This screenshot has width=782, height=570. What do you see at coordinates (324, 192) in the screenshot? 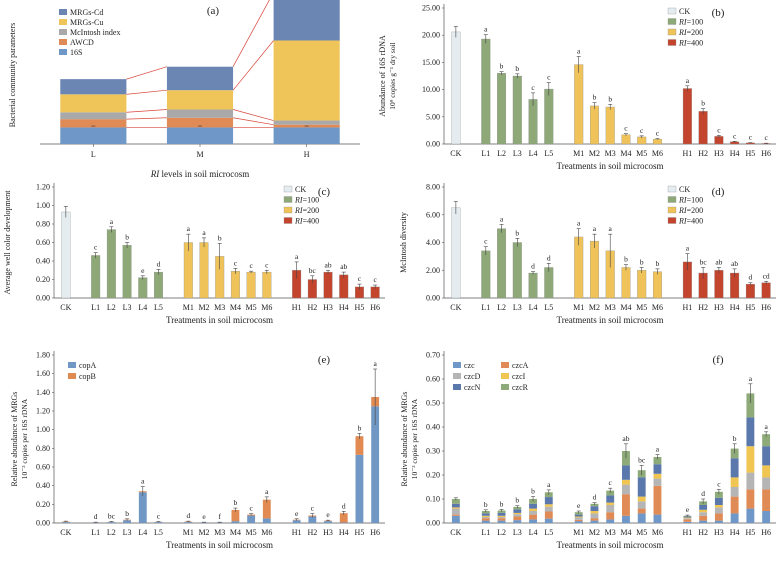
I see `panel-label: (c)` at bounding box center [324, 192].